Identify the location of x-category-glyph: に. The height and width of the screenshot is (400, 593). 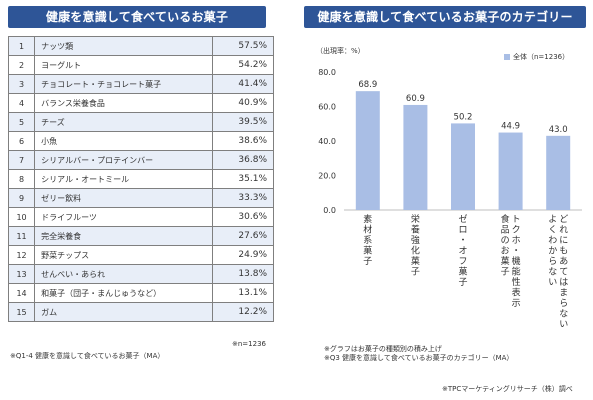
(563, 240).